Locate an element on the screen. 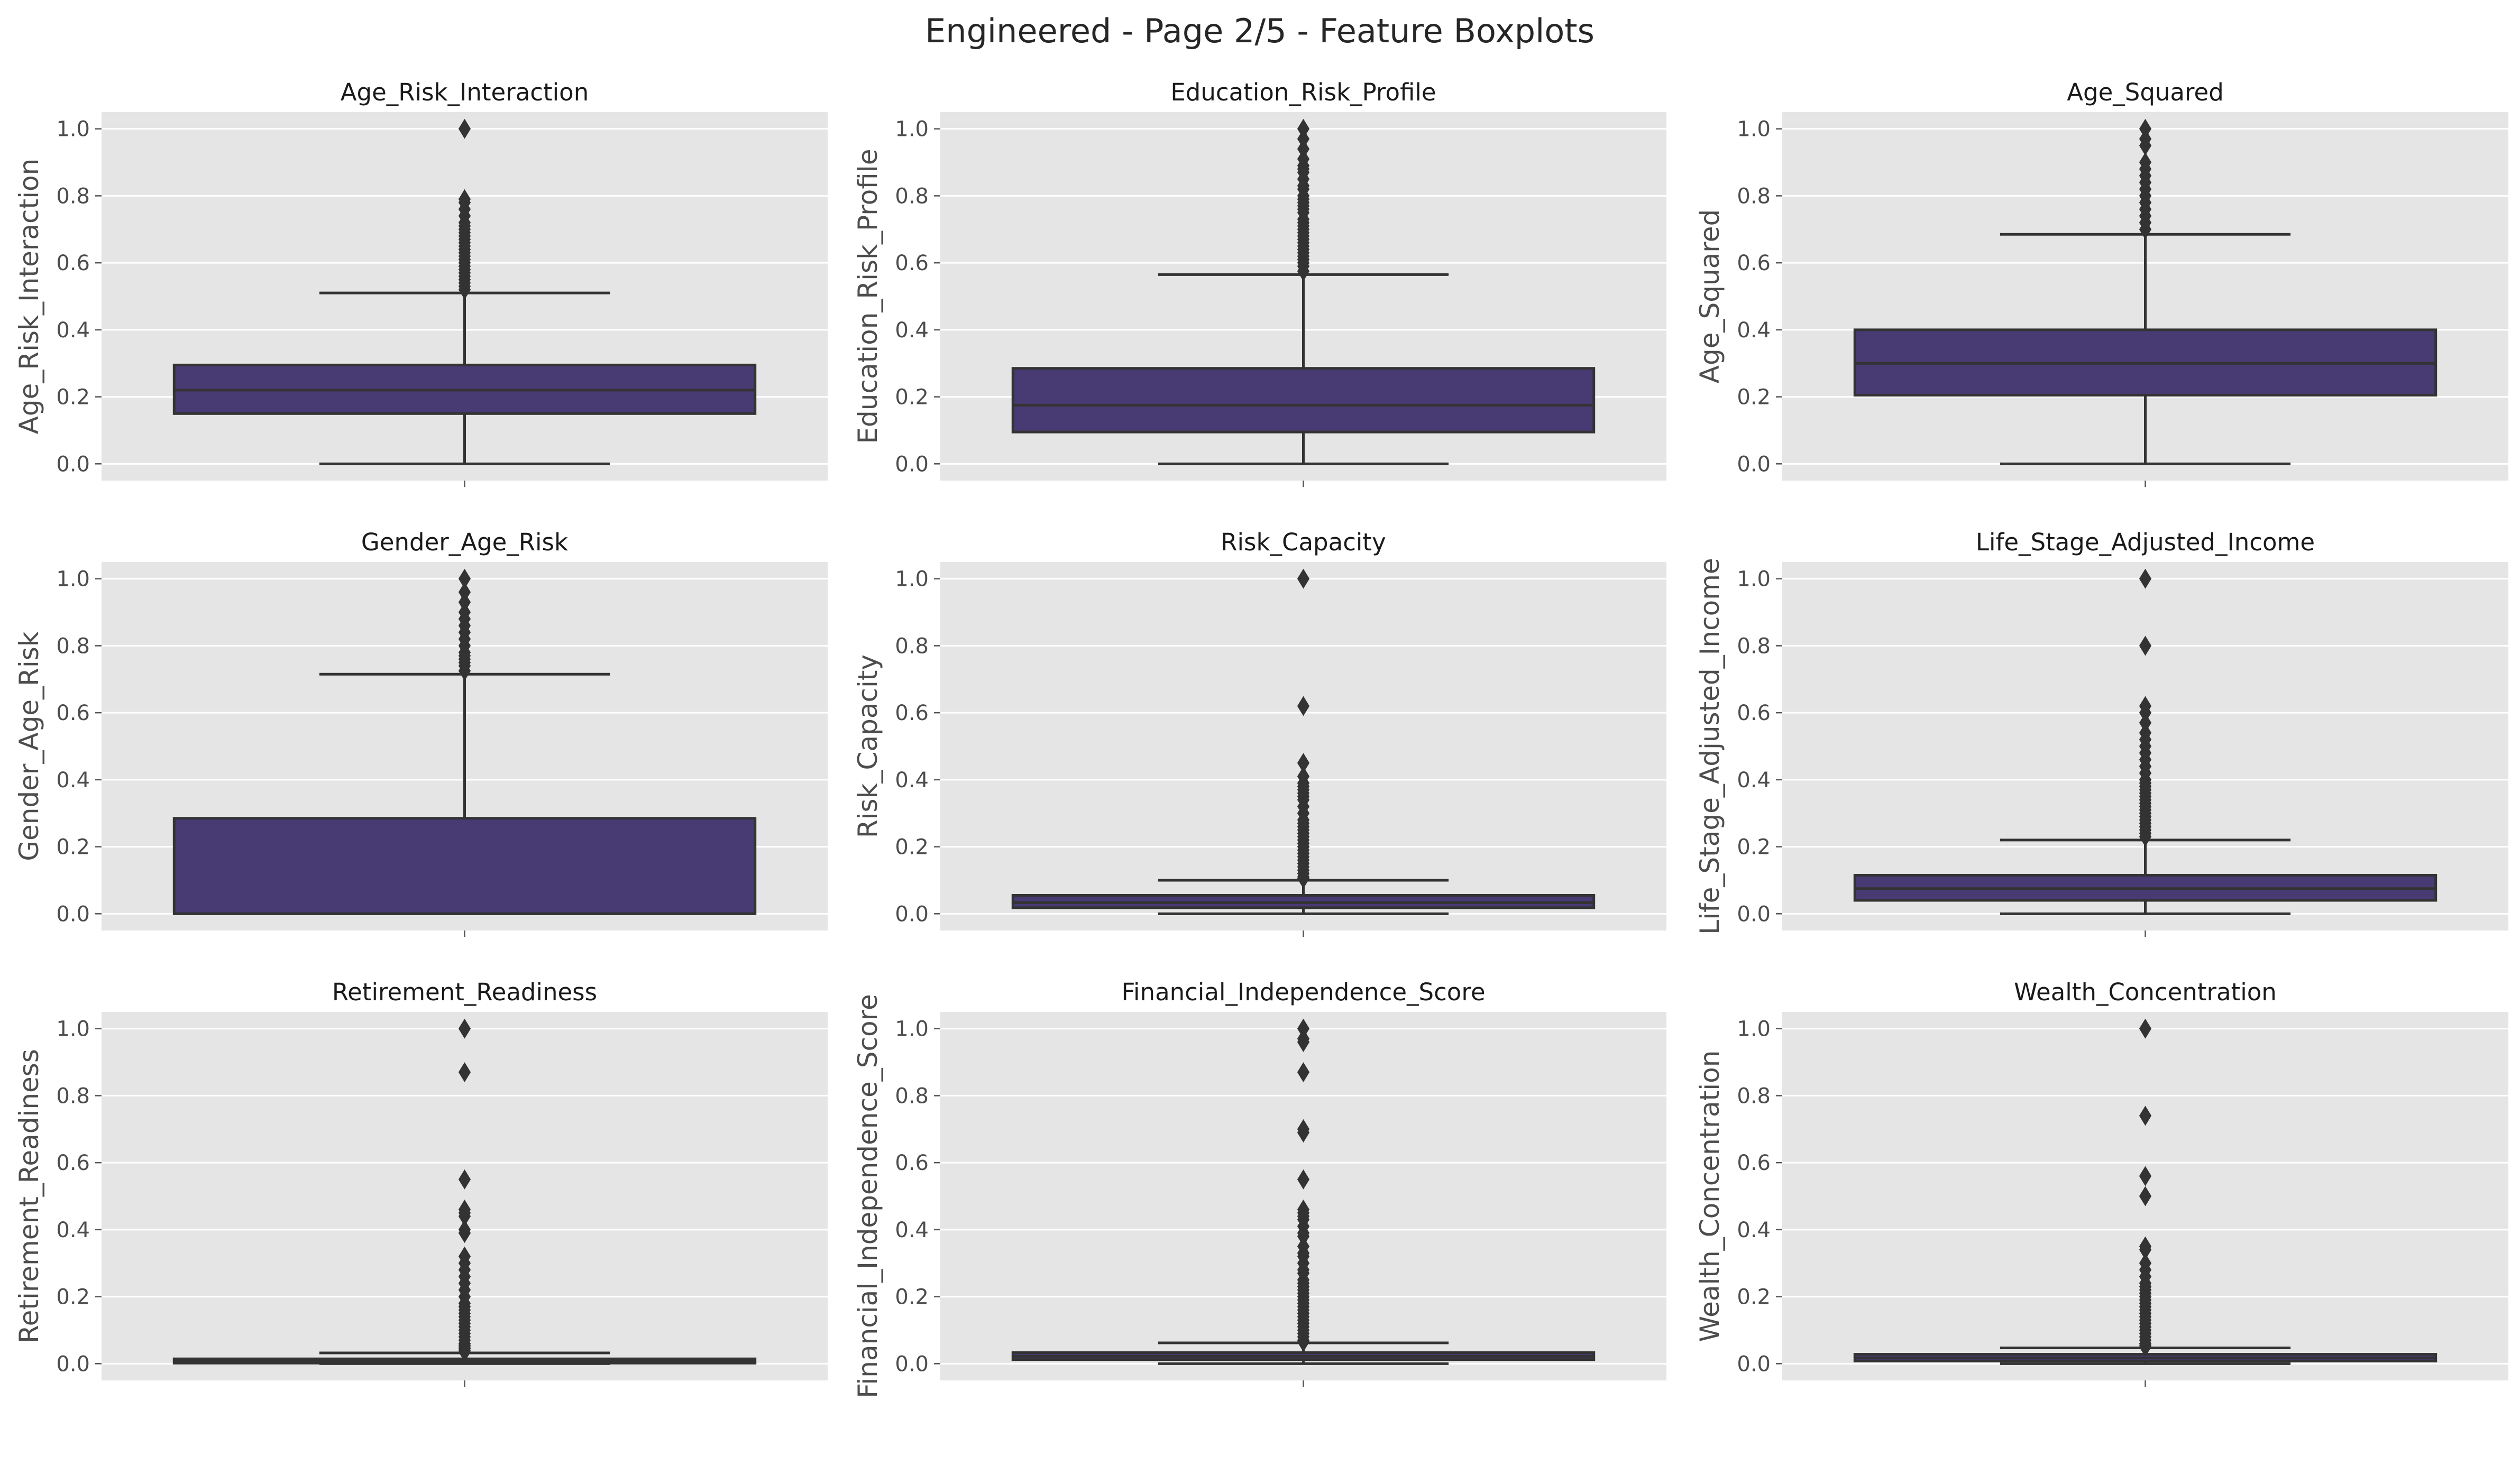 Image resolution: width=2520 pixels, height=1465 pixels. panel-title: Risk_Capacity is located at coordinates (1303, 542).